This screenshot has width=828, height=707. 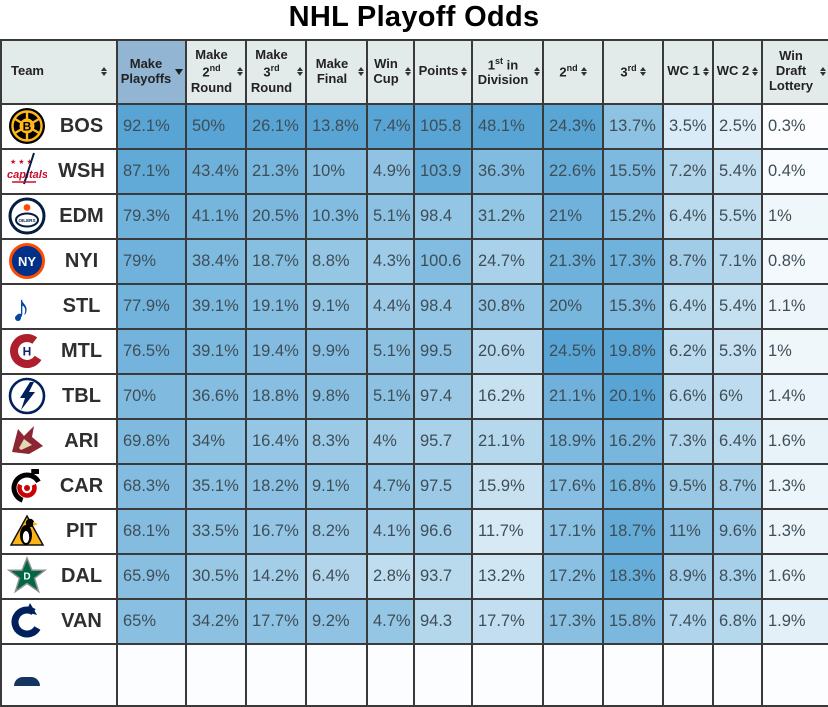 I want to click on column-header-make-2nd-round: Make 2nd Round, so click(x=216, y=71).